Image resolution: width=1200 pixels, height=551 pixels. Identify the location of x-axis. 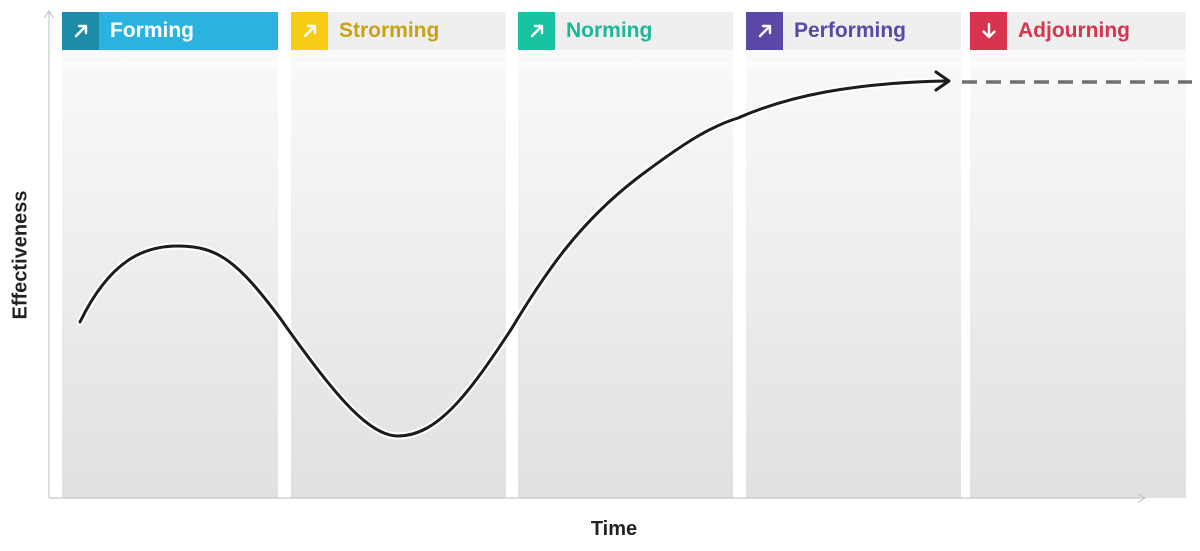
(598, 498).